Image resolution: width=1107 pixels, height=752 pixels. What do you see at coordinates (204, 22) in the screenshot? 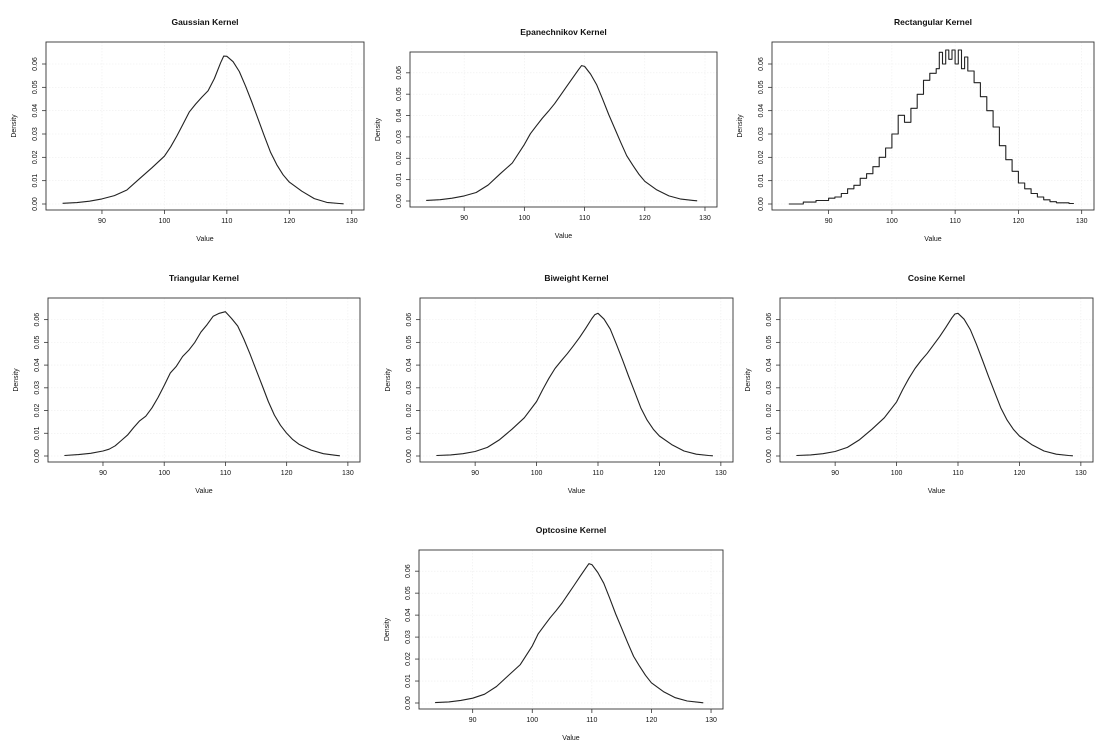
I see `chart-title: Gaussian Kernel` at bounding box center [204, 22].